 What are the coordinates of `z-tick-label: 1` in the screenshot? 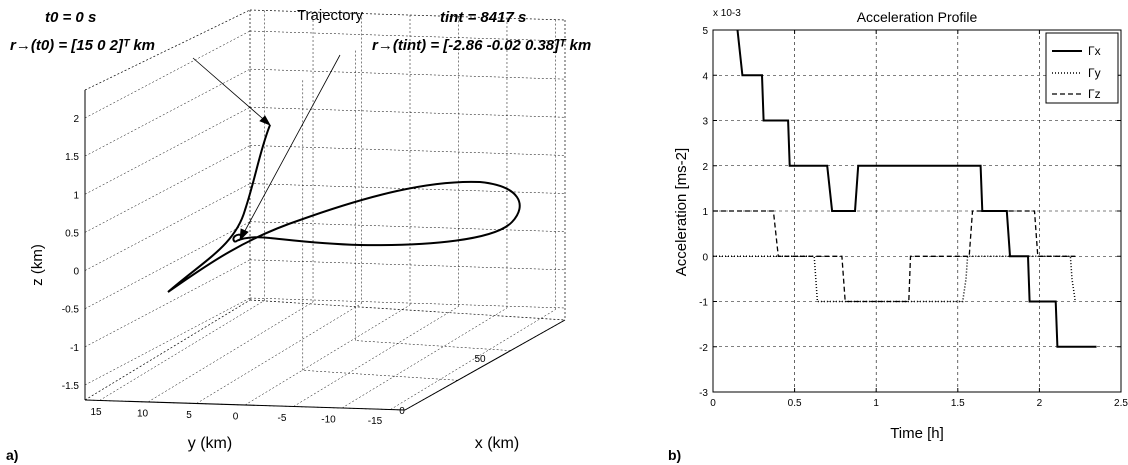 It's located at (76, 195).